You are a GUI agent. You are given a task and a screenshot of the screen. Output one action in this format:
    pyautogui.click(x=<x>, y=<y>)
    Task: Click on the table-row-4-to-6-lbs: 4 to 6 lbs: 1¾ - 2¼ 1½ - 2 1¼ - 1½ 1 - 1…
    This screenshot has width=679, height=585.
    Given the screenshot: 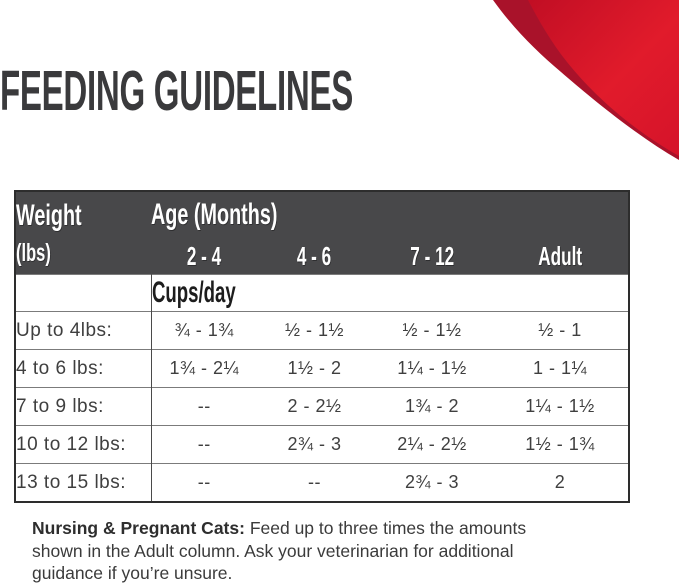 What is the action you would take?
    pyautogui.click(x=322, y=368)
    